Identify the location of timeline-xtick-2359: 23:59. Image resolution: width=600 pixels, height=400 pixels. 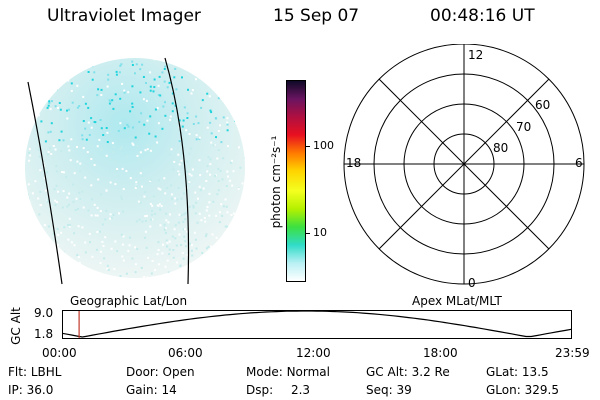
(572, 353).